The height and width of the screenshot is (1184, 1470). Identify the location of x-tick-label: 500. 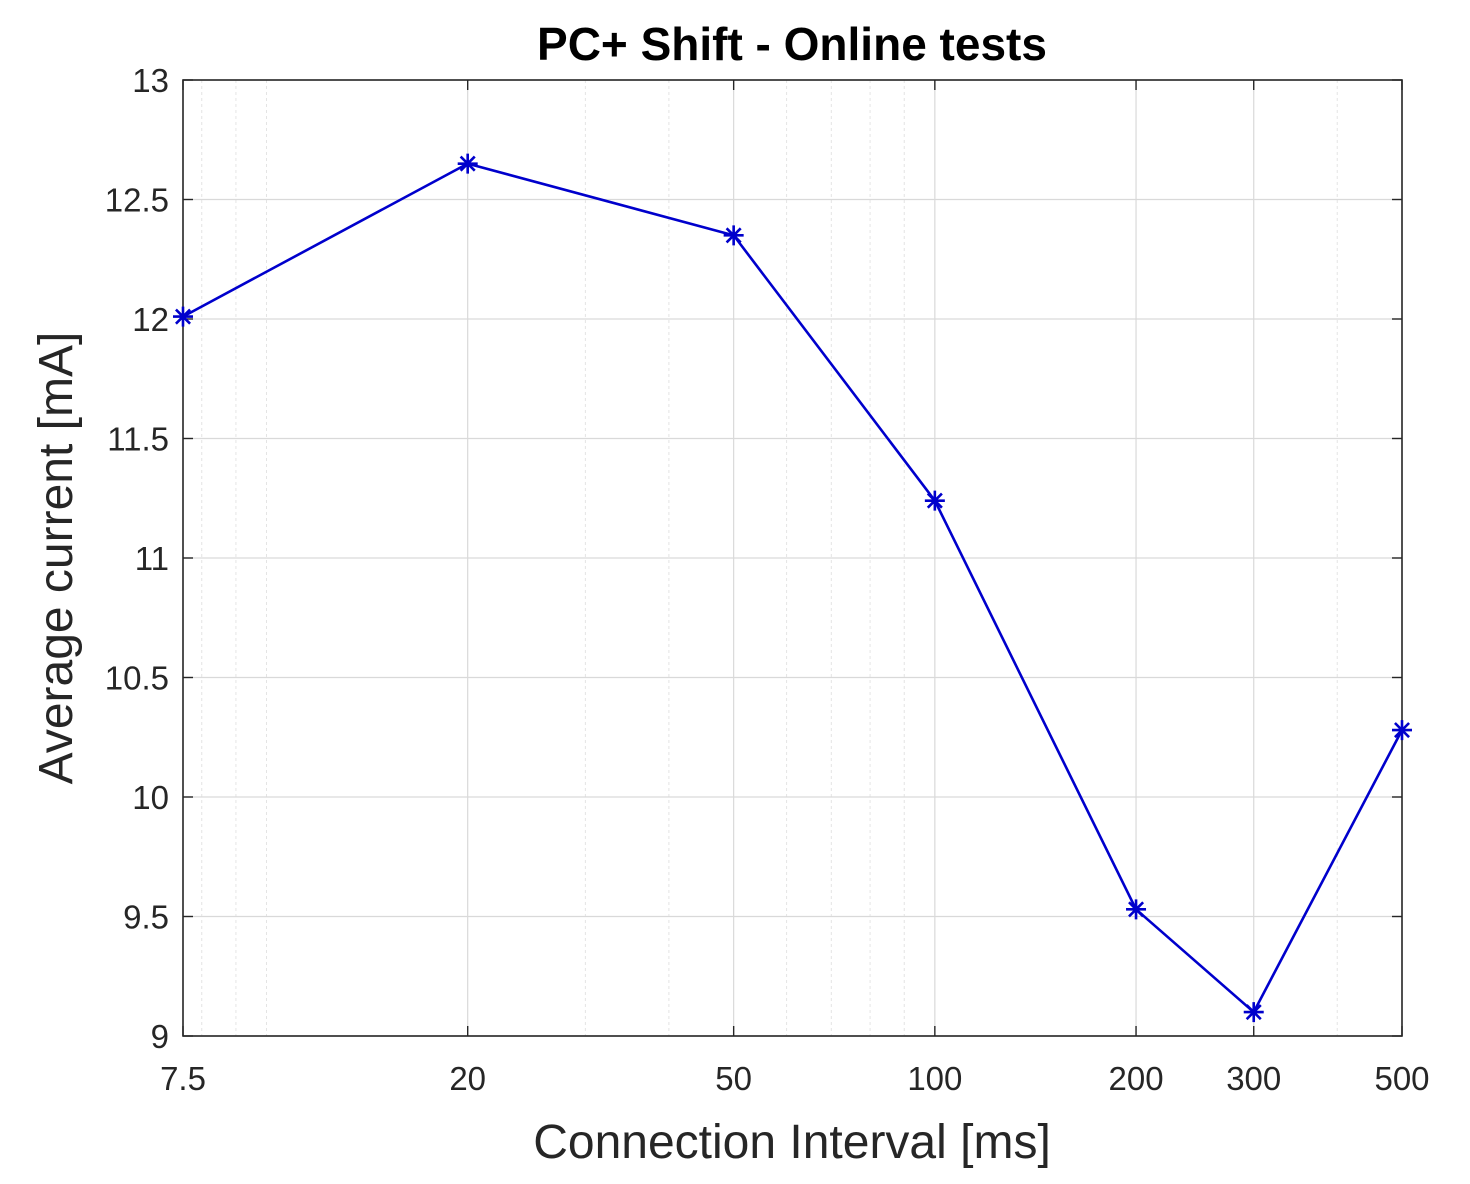
(1401, 1078).